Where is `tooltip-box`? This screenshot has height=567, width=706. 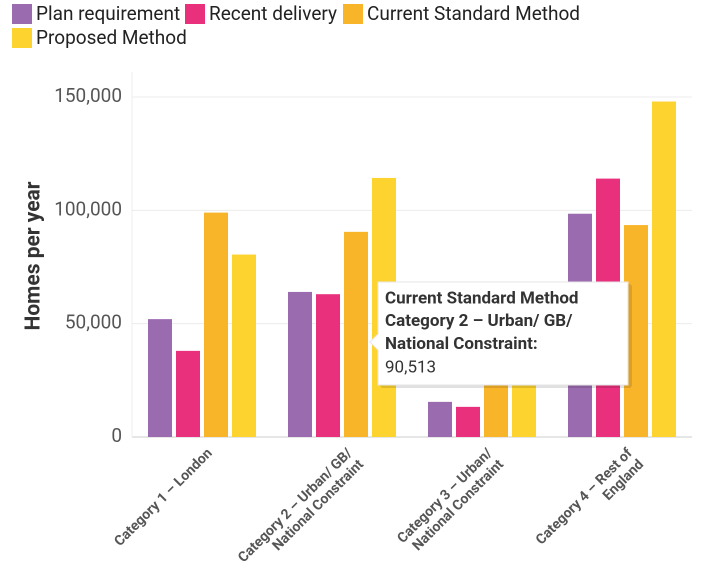
tooltip-box is located at coordinates (499, 333).